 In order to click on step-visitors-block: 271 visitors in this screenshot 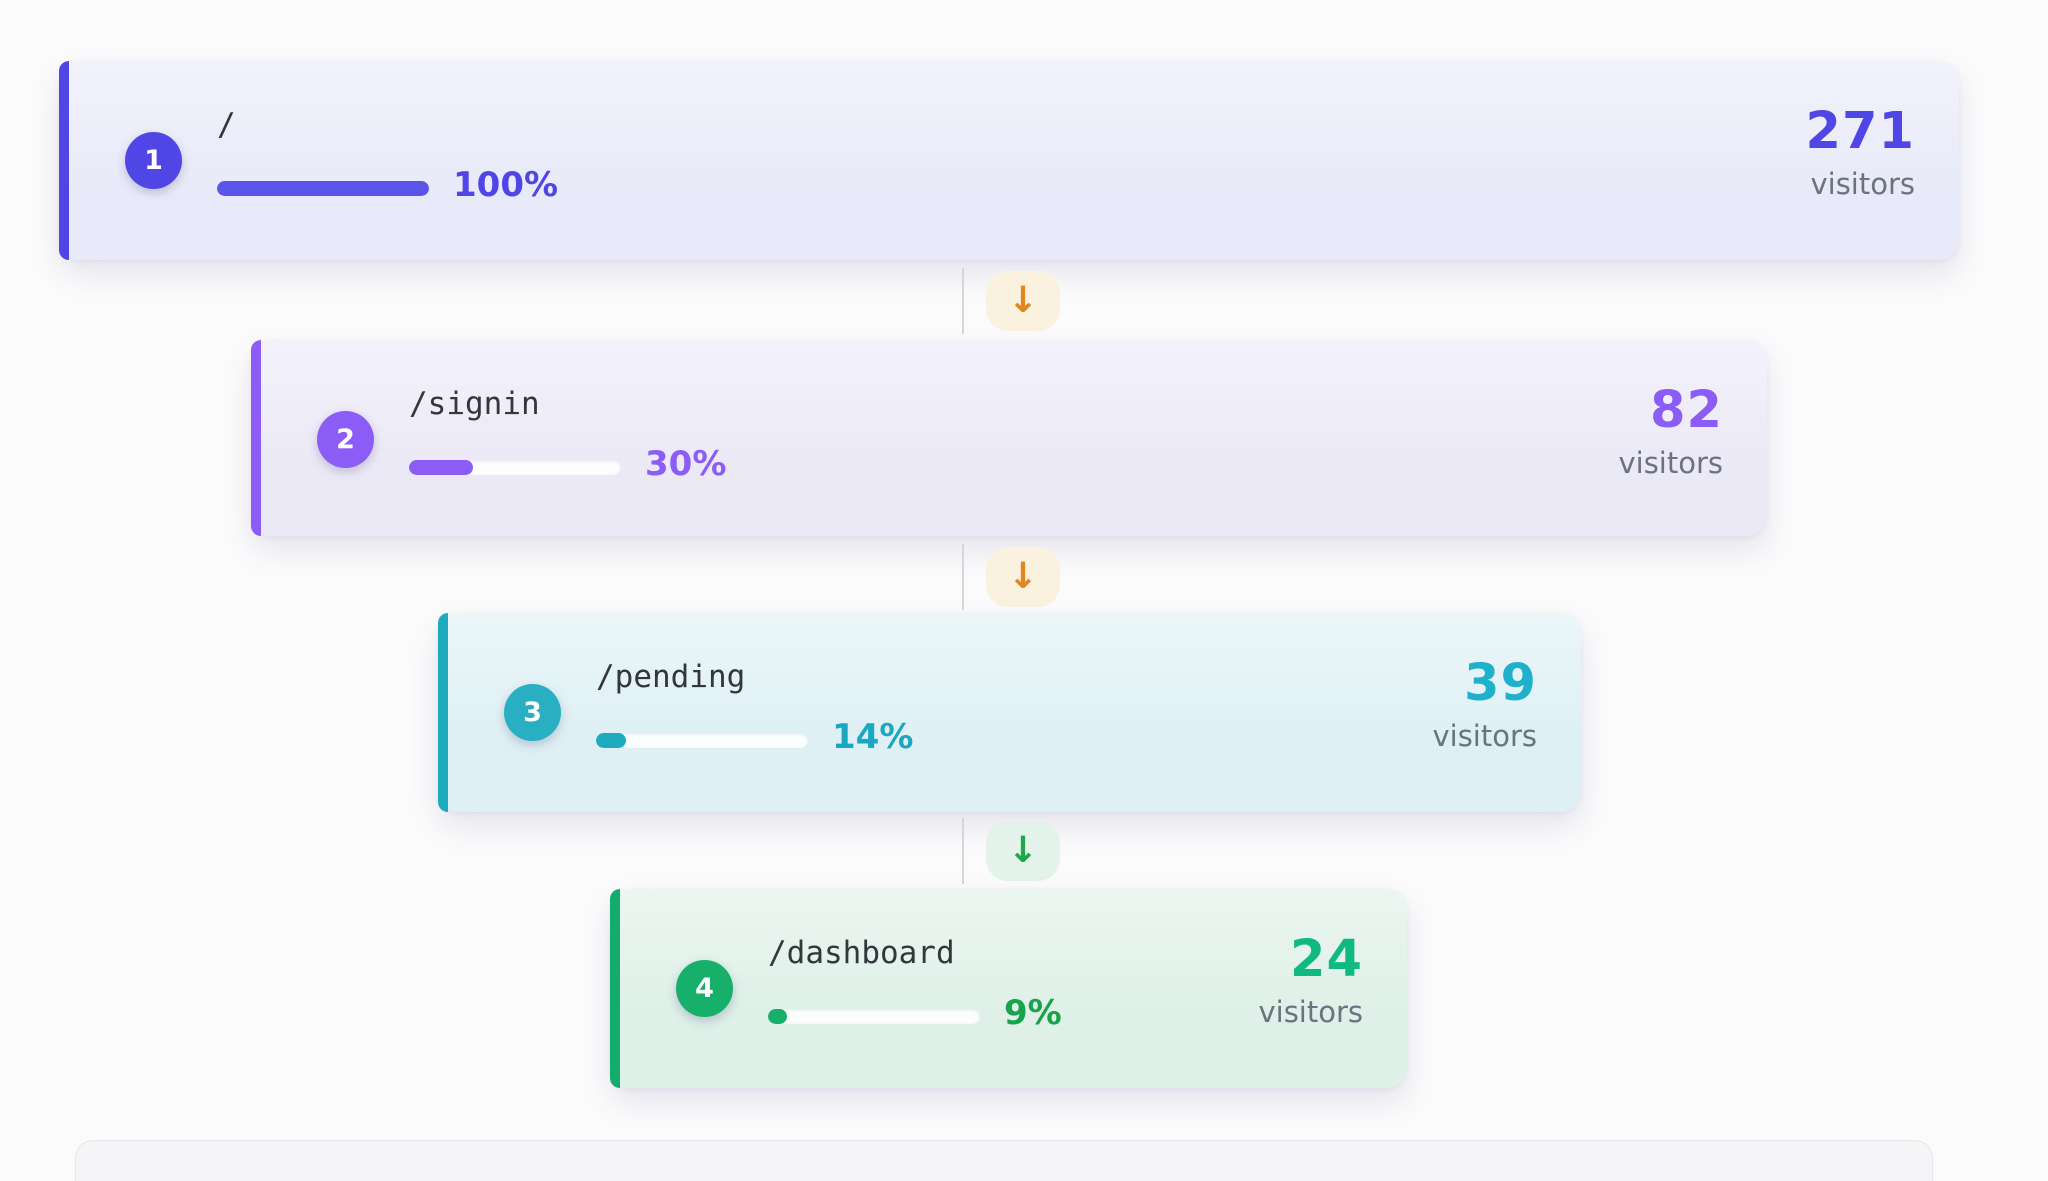, I will do `click(1860, 152)`.